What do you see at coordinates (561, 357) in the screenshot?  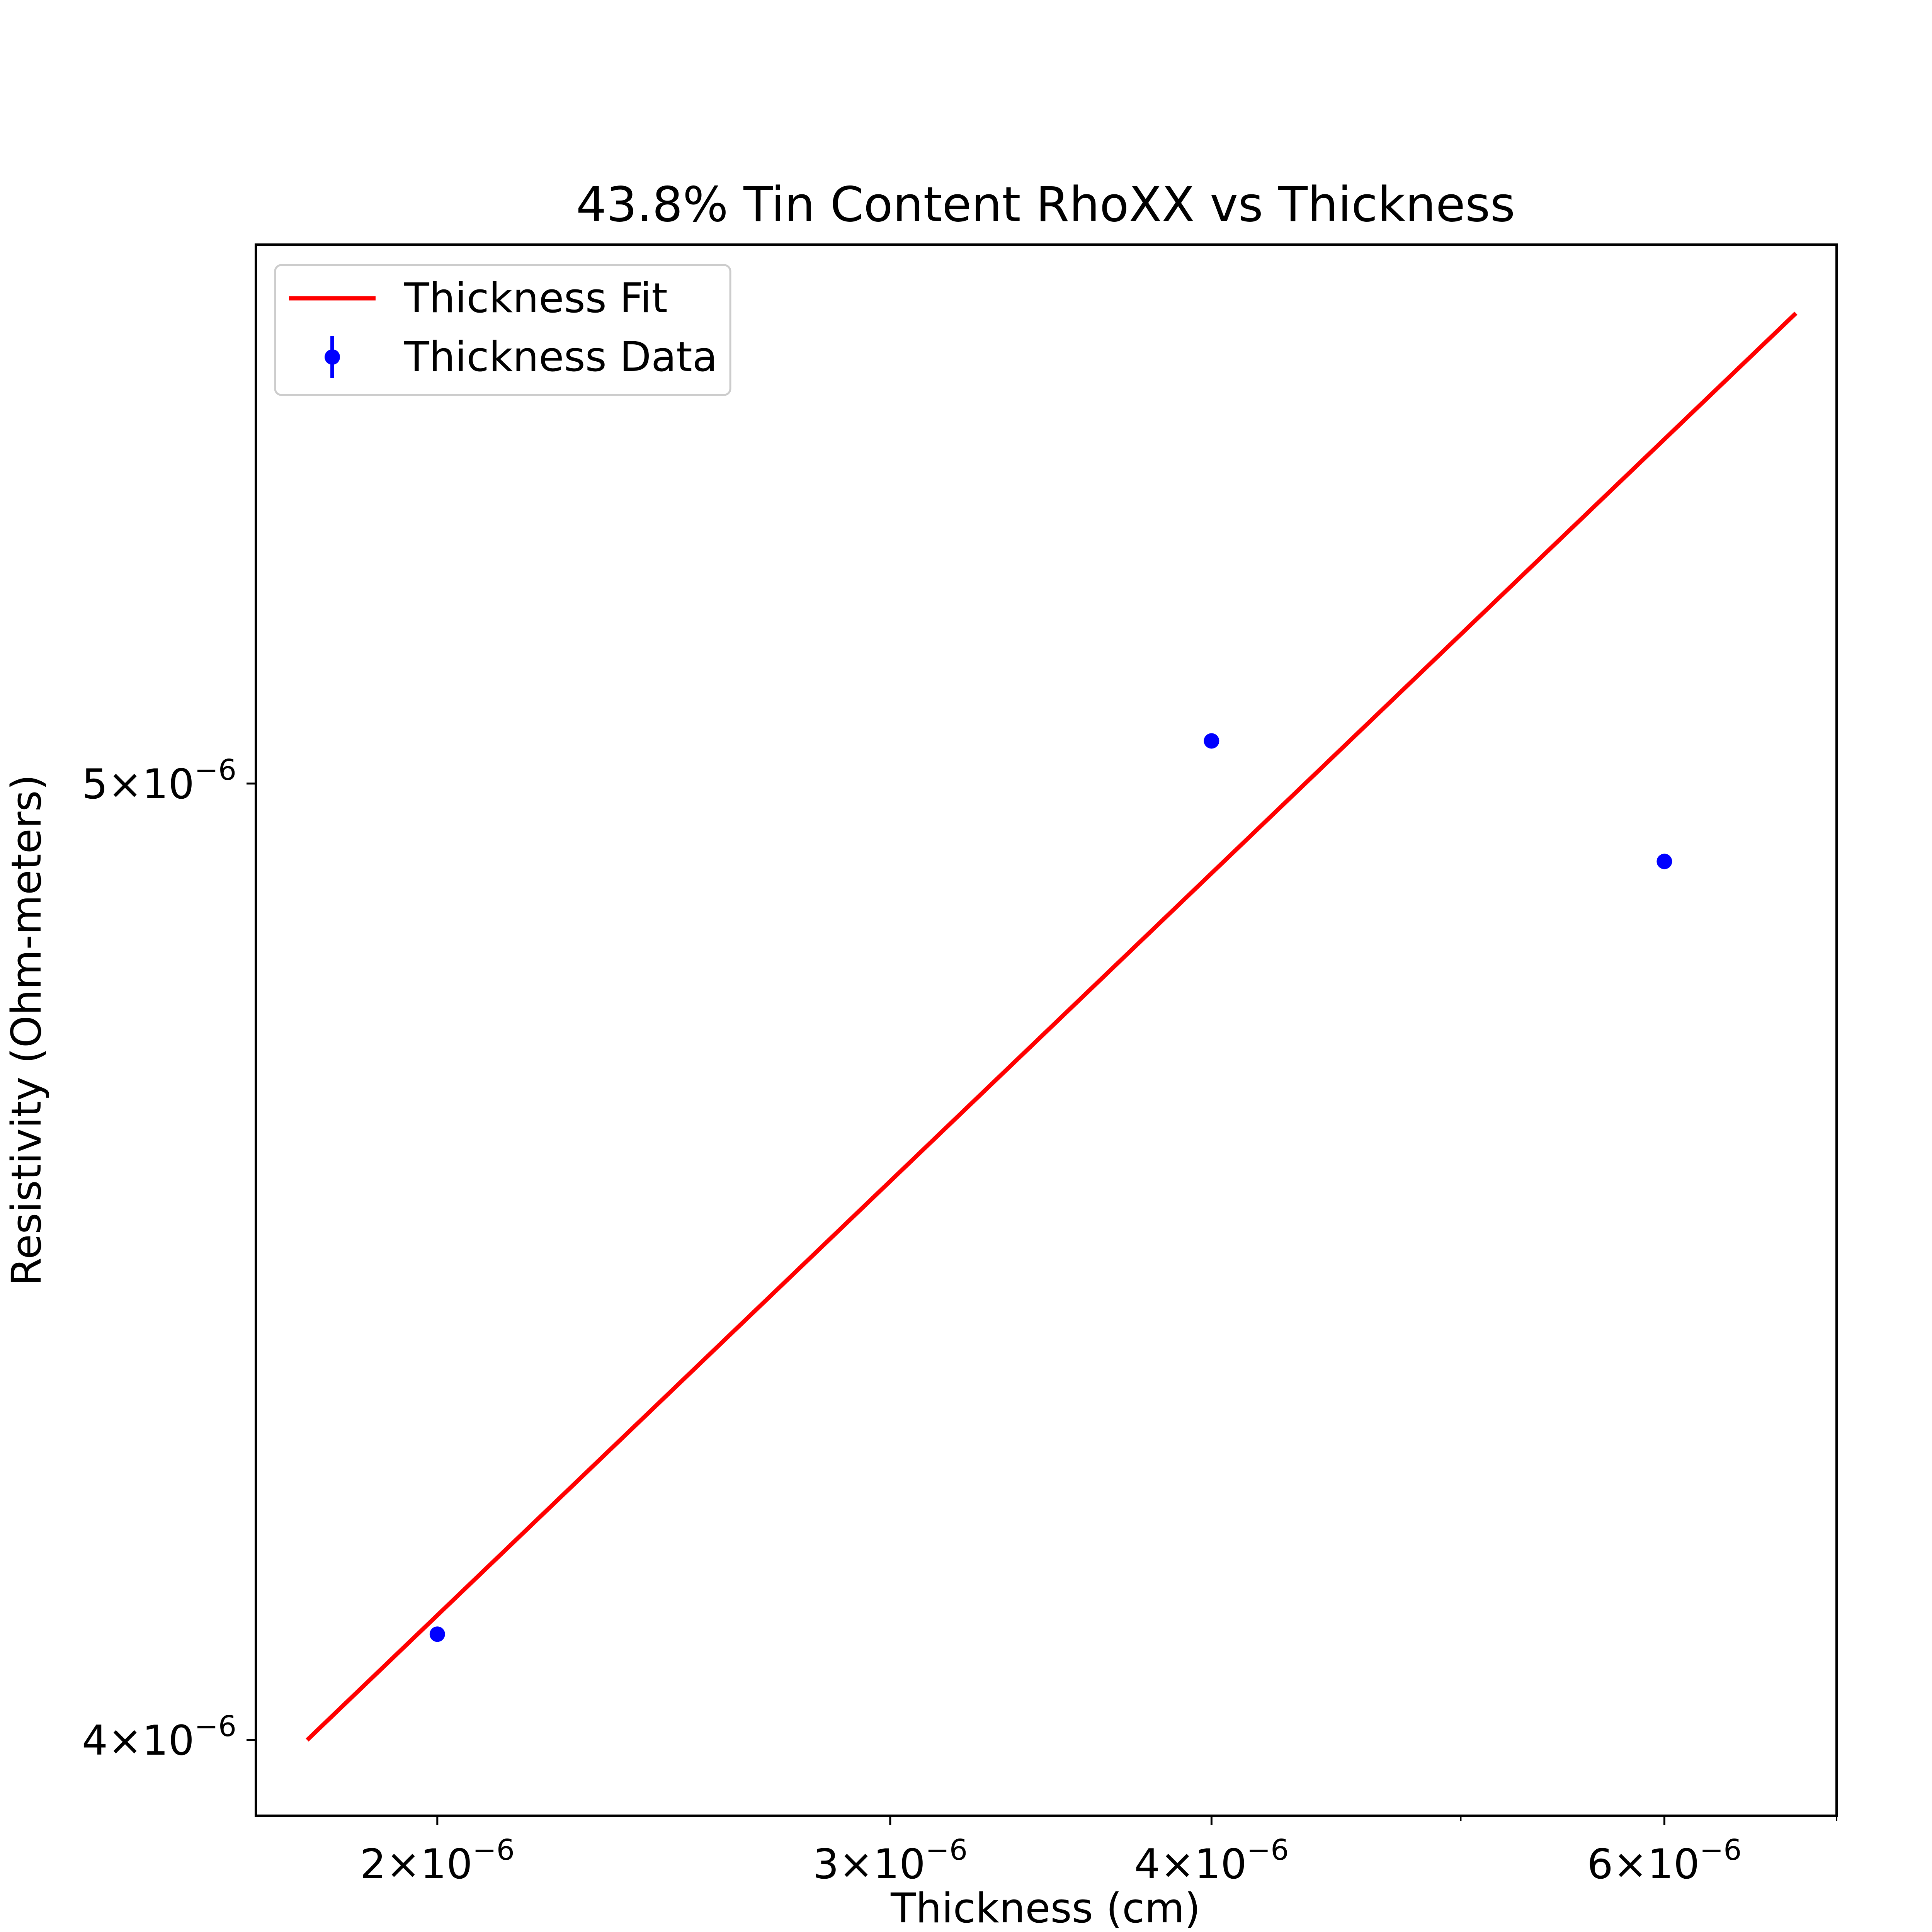 I see `legend-label-thickness-data: Thickness Data` at bounding box center [561, 357].